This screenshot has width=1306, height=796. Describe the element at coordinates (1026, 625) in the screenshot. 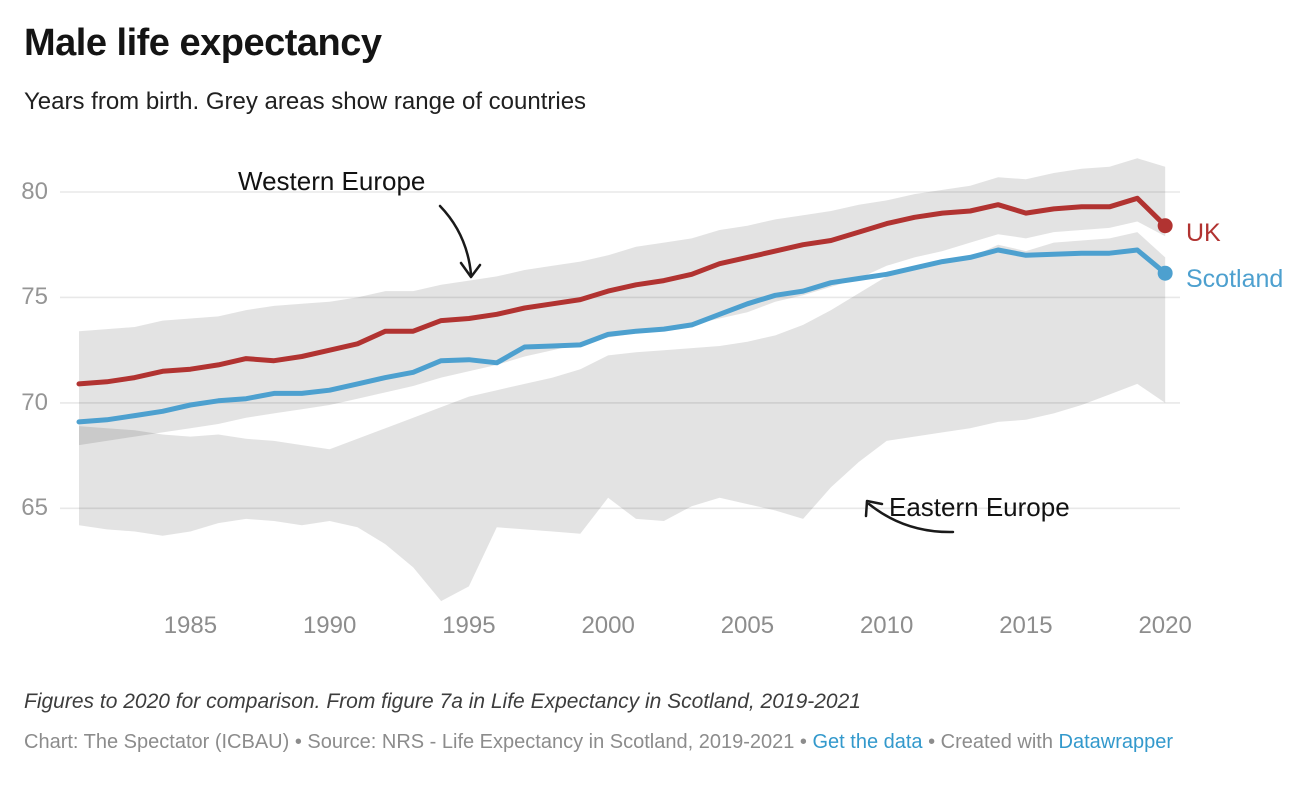

I see `x-axis-tick-label-2015: 2015` at that location.